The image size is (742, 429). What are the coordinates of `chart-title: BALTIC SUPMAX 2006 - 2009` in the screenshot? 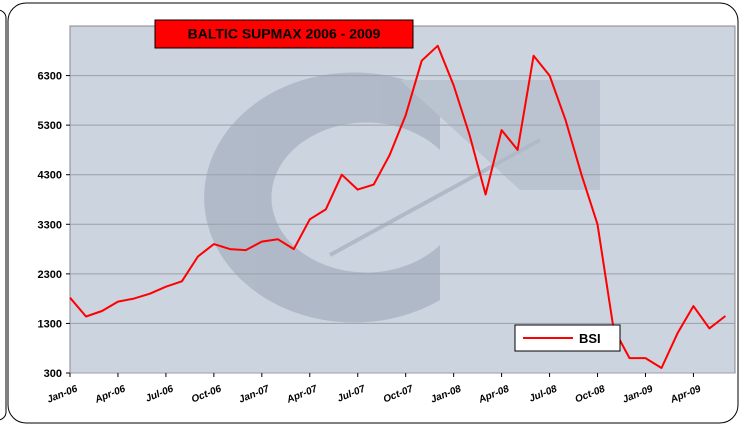 It's located at (284, 34).